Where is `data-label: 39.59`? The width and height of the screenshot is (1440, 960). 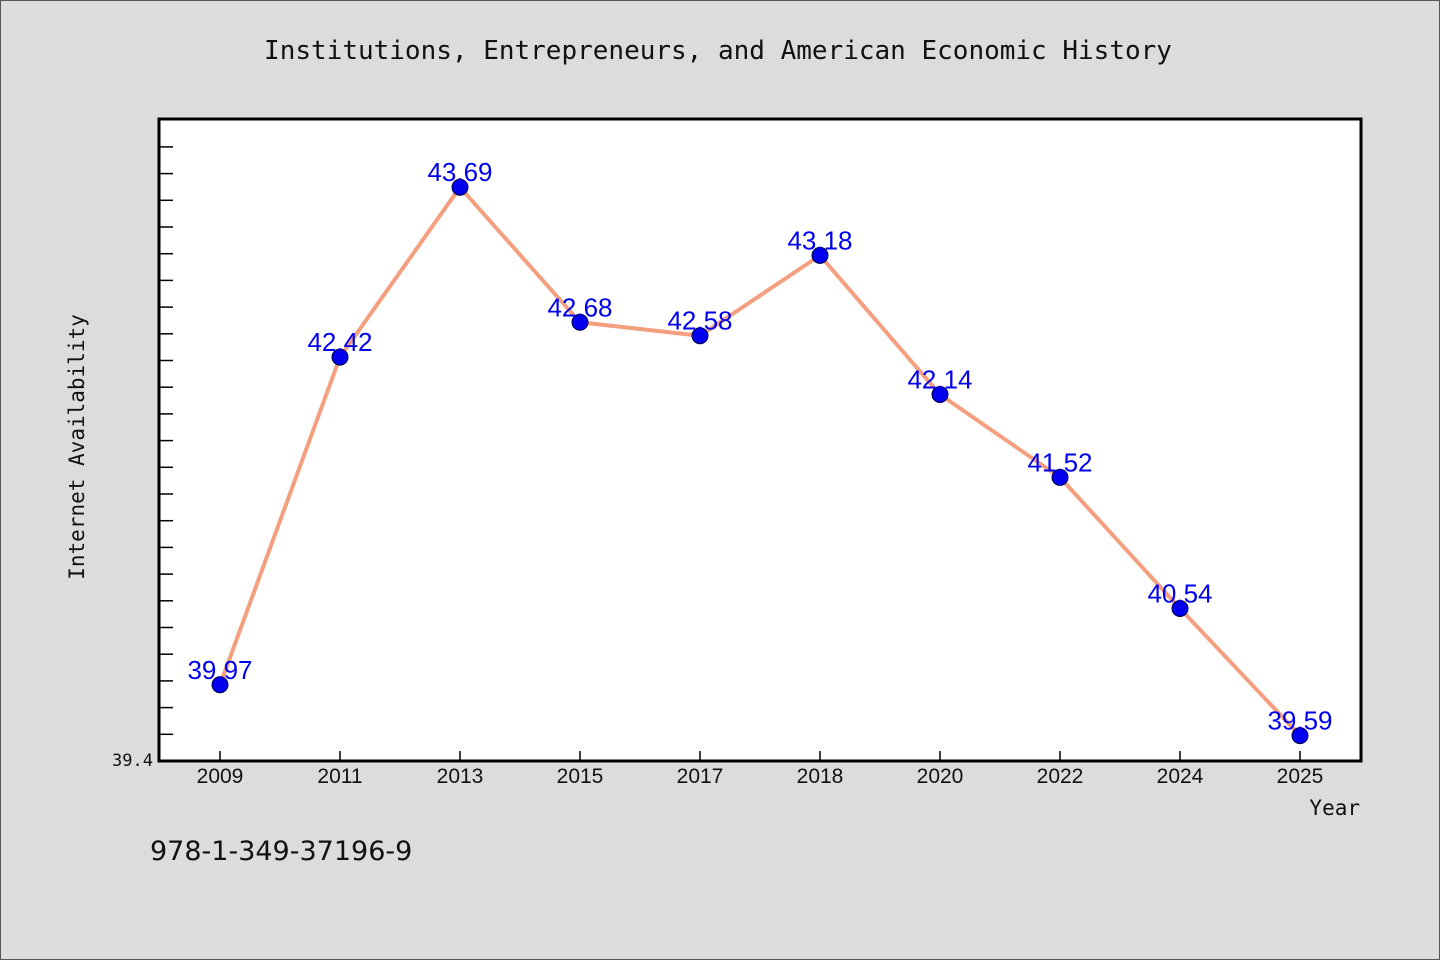 data-label: 39.59 is located at coordinates (1299, 721).